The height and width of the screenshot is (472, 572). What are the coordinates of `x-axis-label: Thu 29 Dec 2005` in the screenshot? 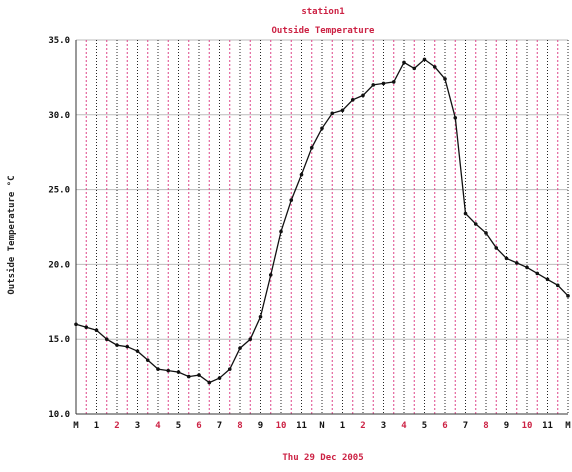 It's located at (322, 458).